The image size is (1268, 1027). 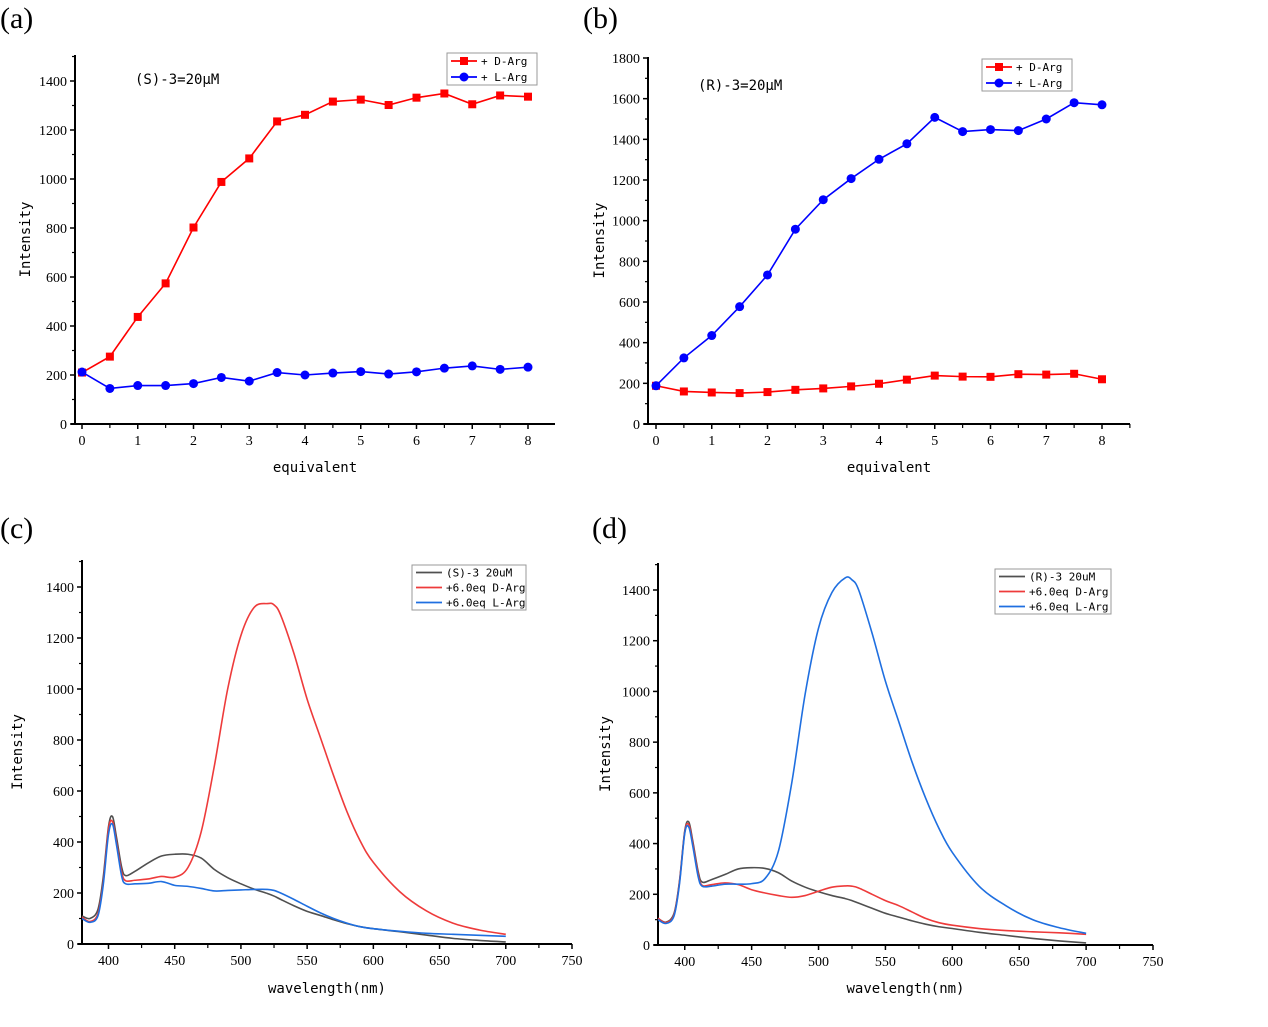 I want to click on x-tick-label: 700, so click(x=505, y=961).